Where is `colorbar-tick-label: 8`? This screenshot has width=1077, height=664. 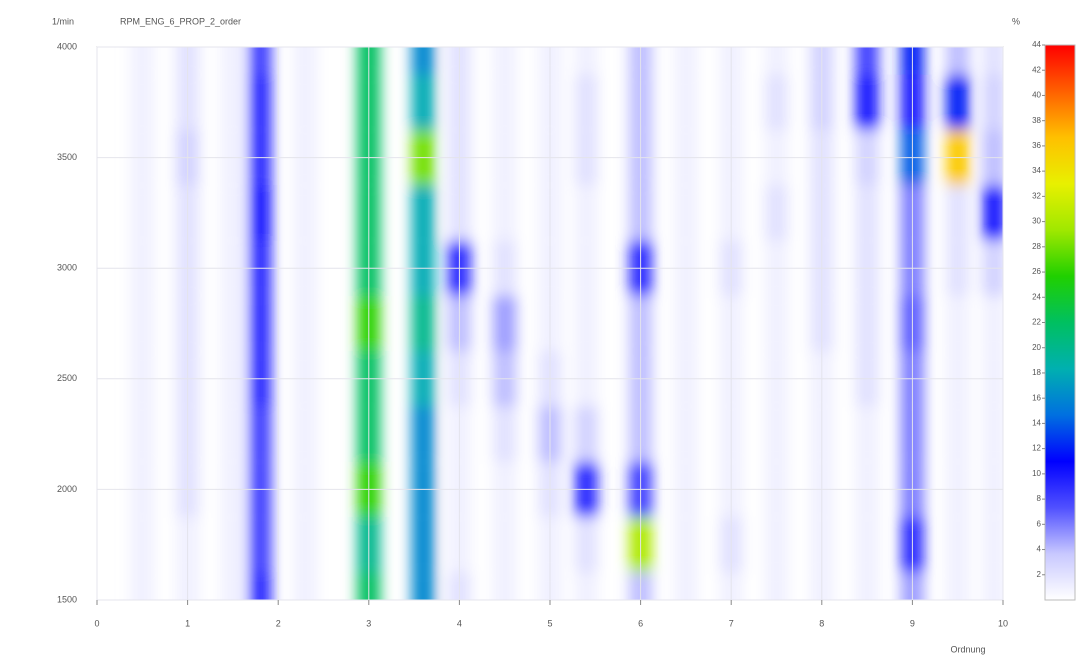 colorbar-tick-label: 8 is located at coordinates (1039, 498).